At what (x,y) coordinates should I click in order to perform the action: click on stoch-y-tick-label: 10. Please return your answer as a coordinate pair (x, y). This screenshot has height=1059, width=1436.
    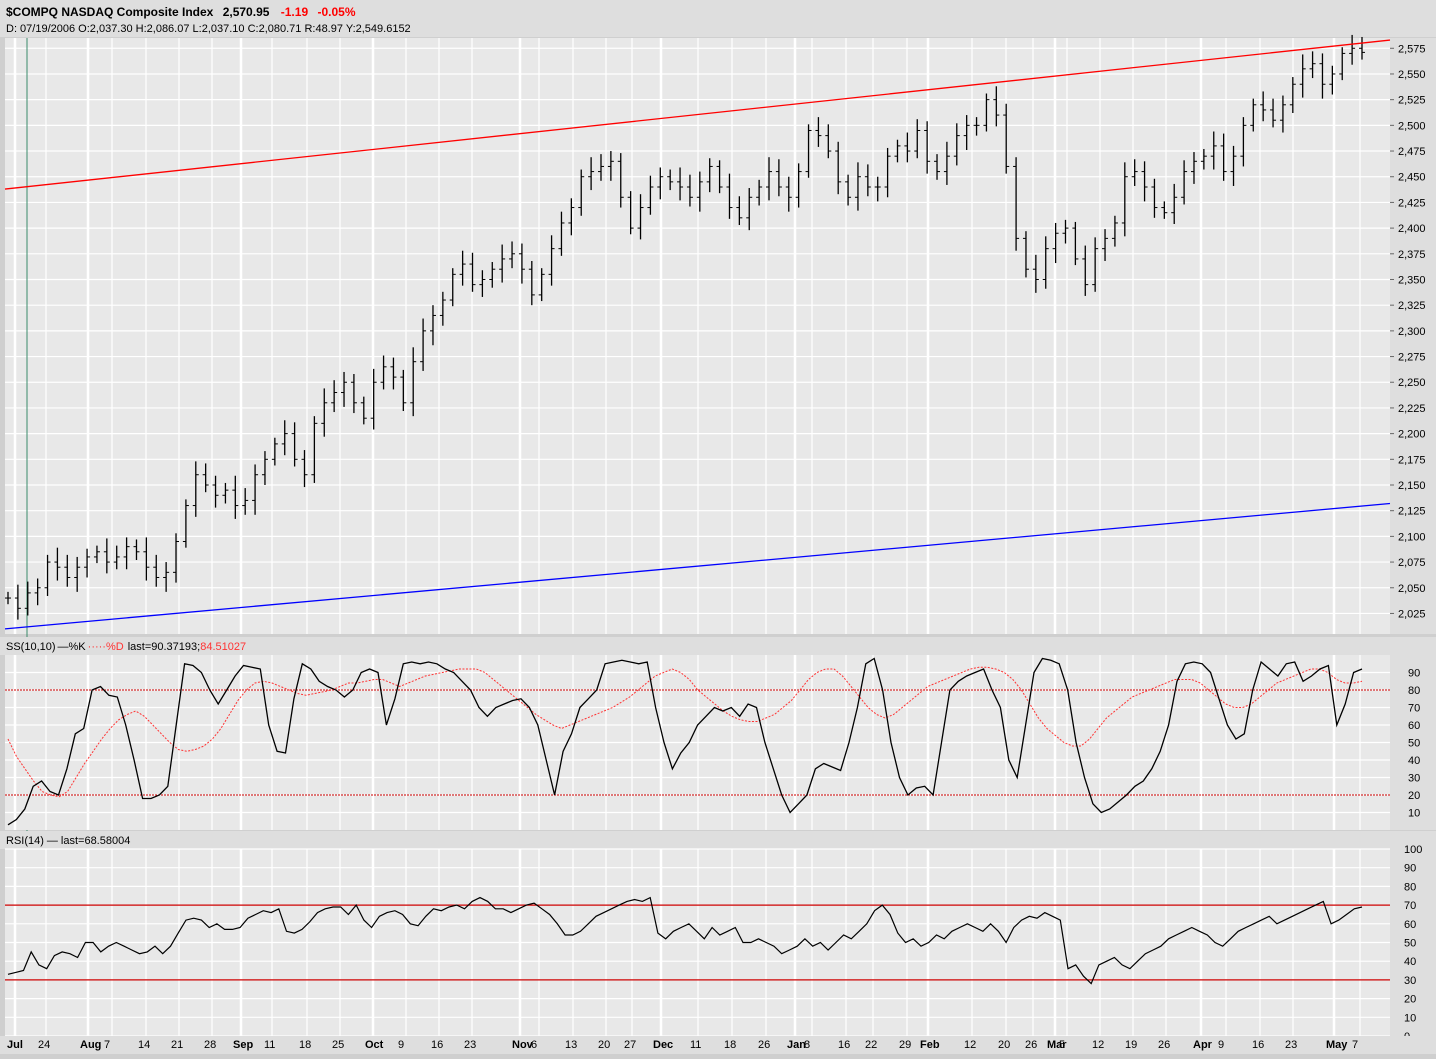
    Looking at the image, I should click on (1414, 814).